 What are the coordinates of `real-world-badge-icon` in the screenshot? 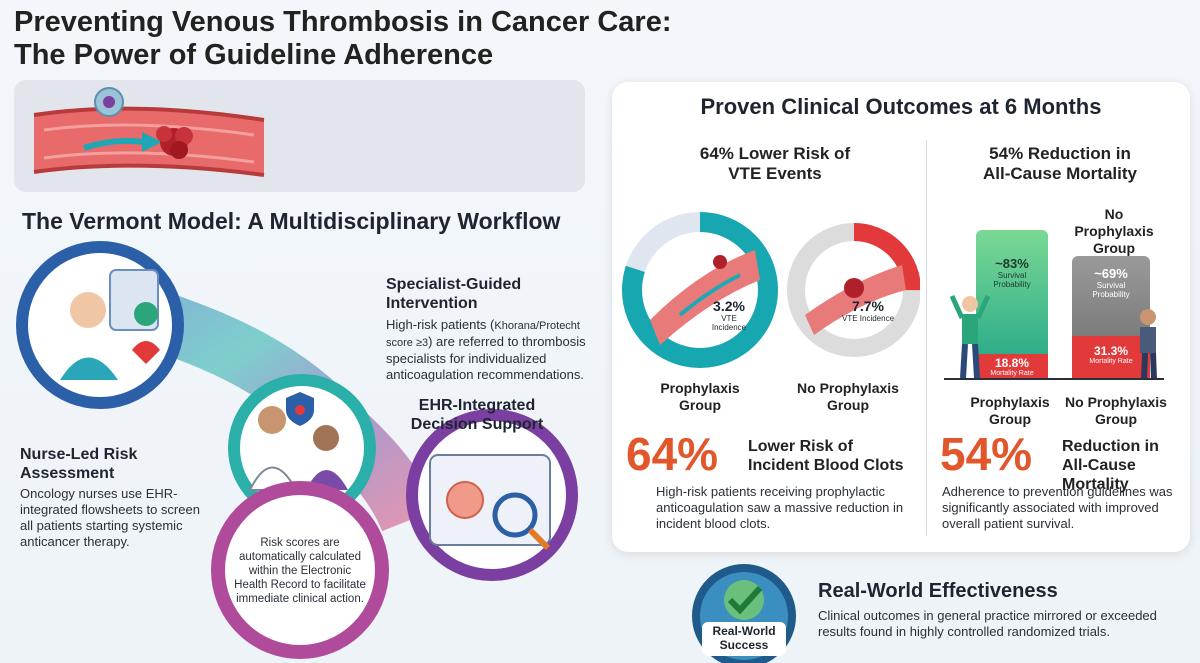 It's located at (744, 613).